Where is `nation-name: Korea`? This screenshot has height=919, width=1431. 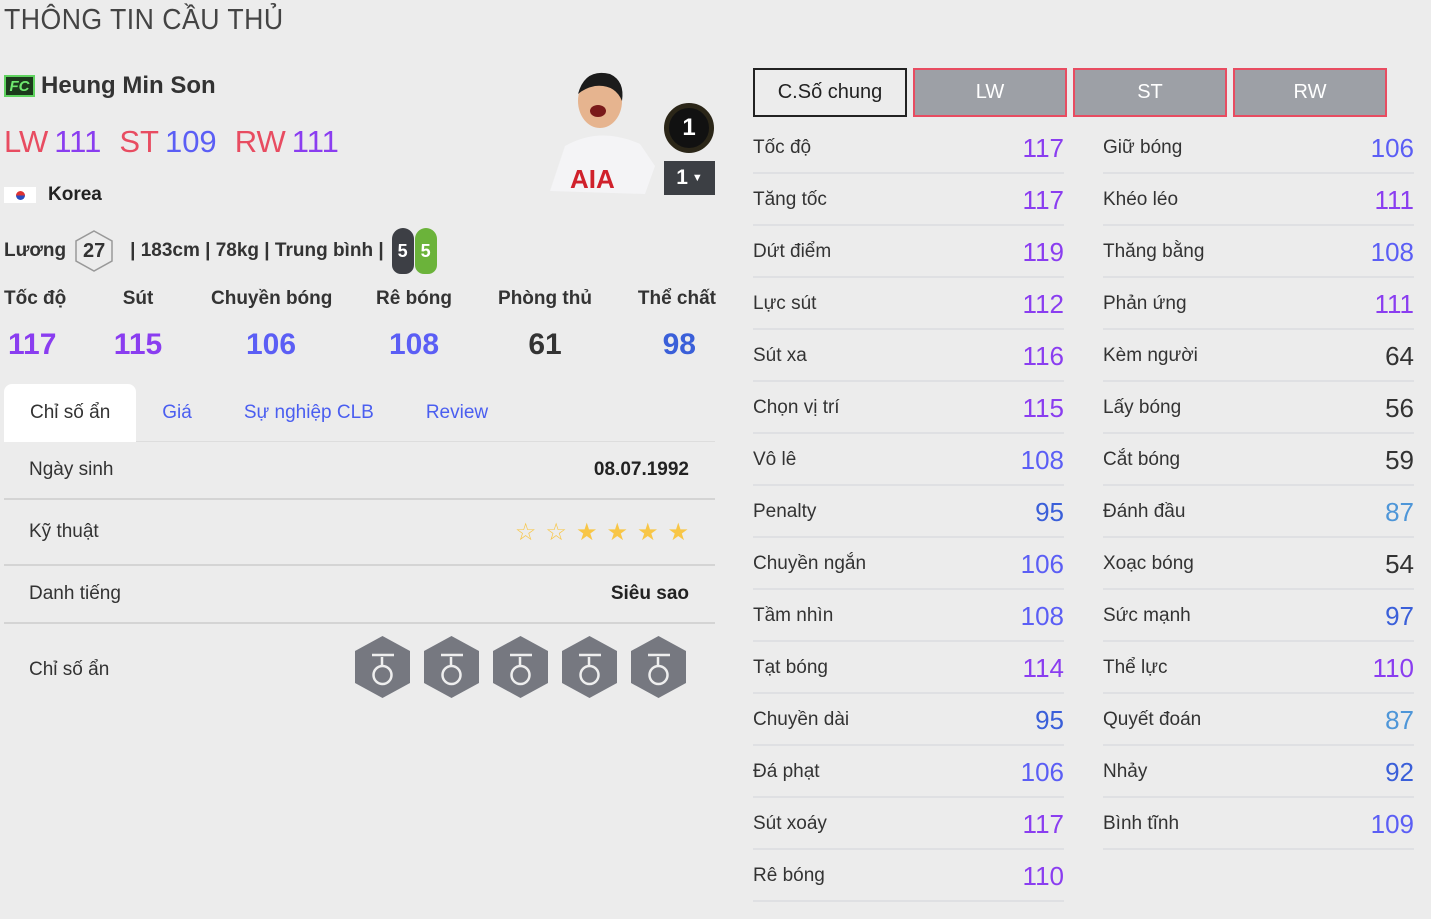
nation-name: Korea is located at coordinates (75, 194).